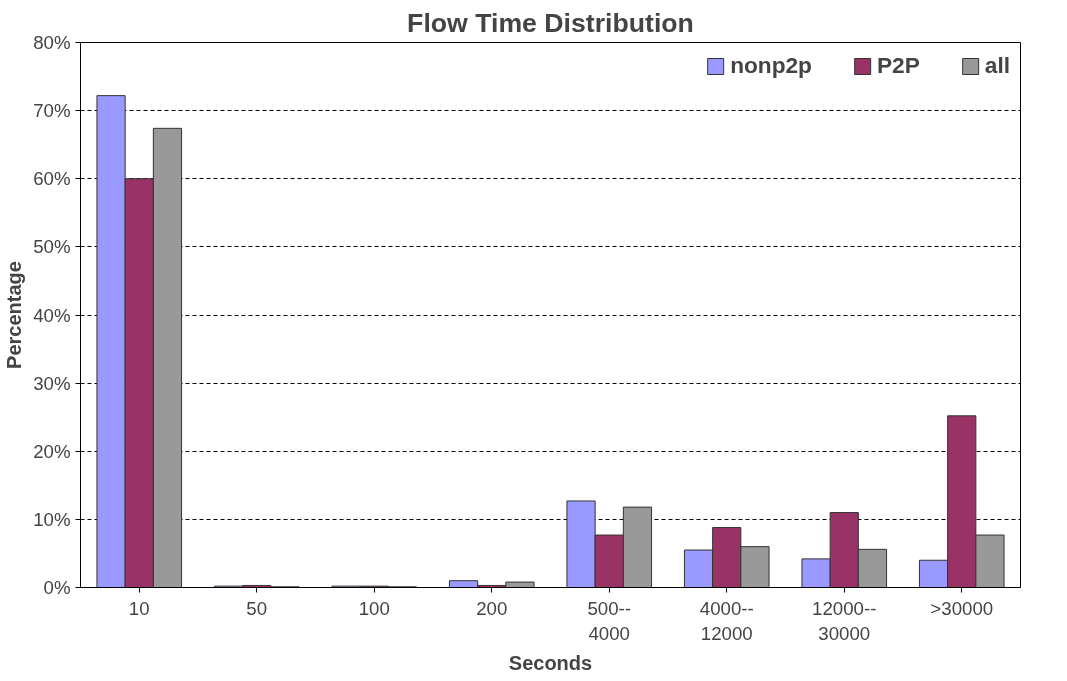 Image resolution: width=1067 pixels, height=681 pixels. What do you see at coordinates (374, 608) in the screenshot?
I see `x-tick-label: 100` at bounding box center [374, 608].